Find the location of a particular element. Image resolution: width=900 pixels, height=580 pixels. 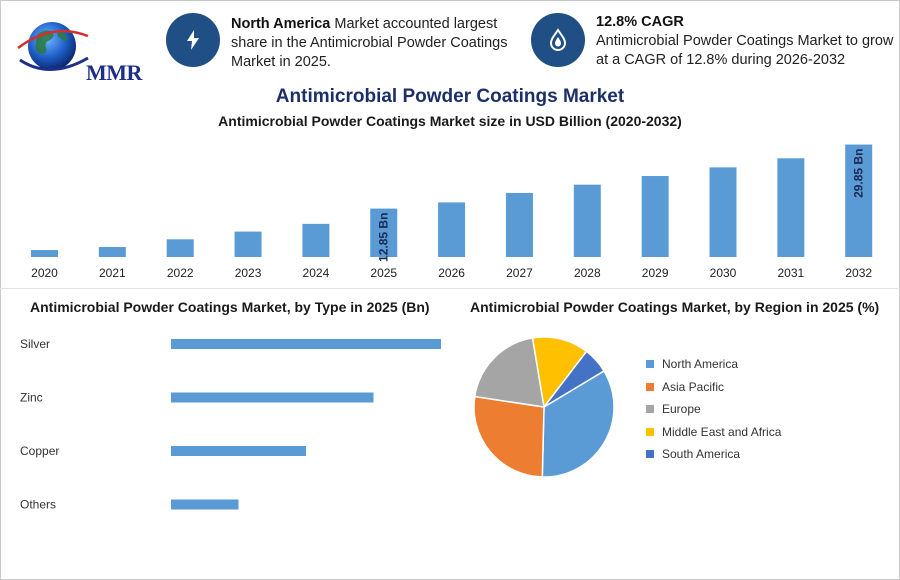

bar-2020 is located at coordinates (44, 253).